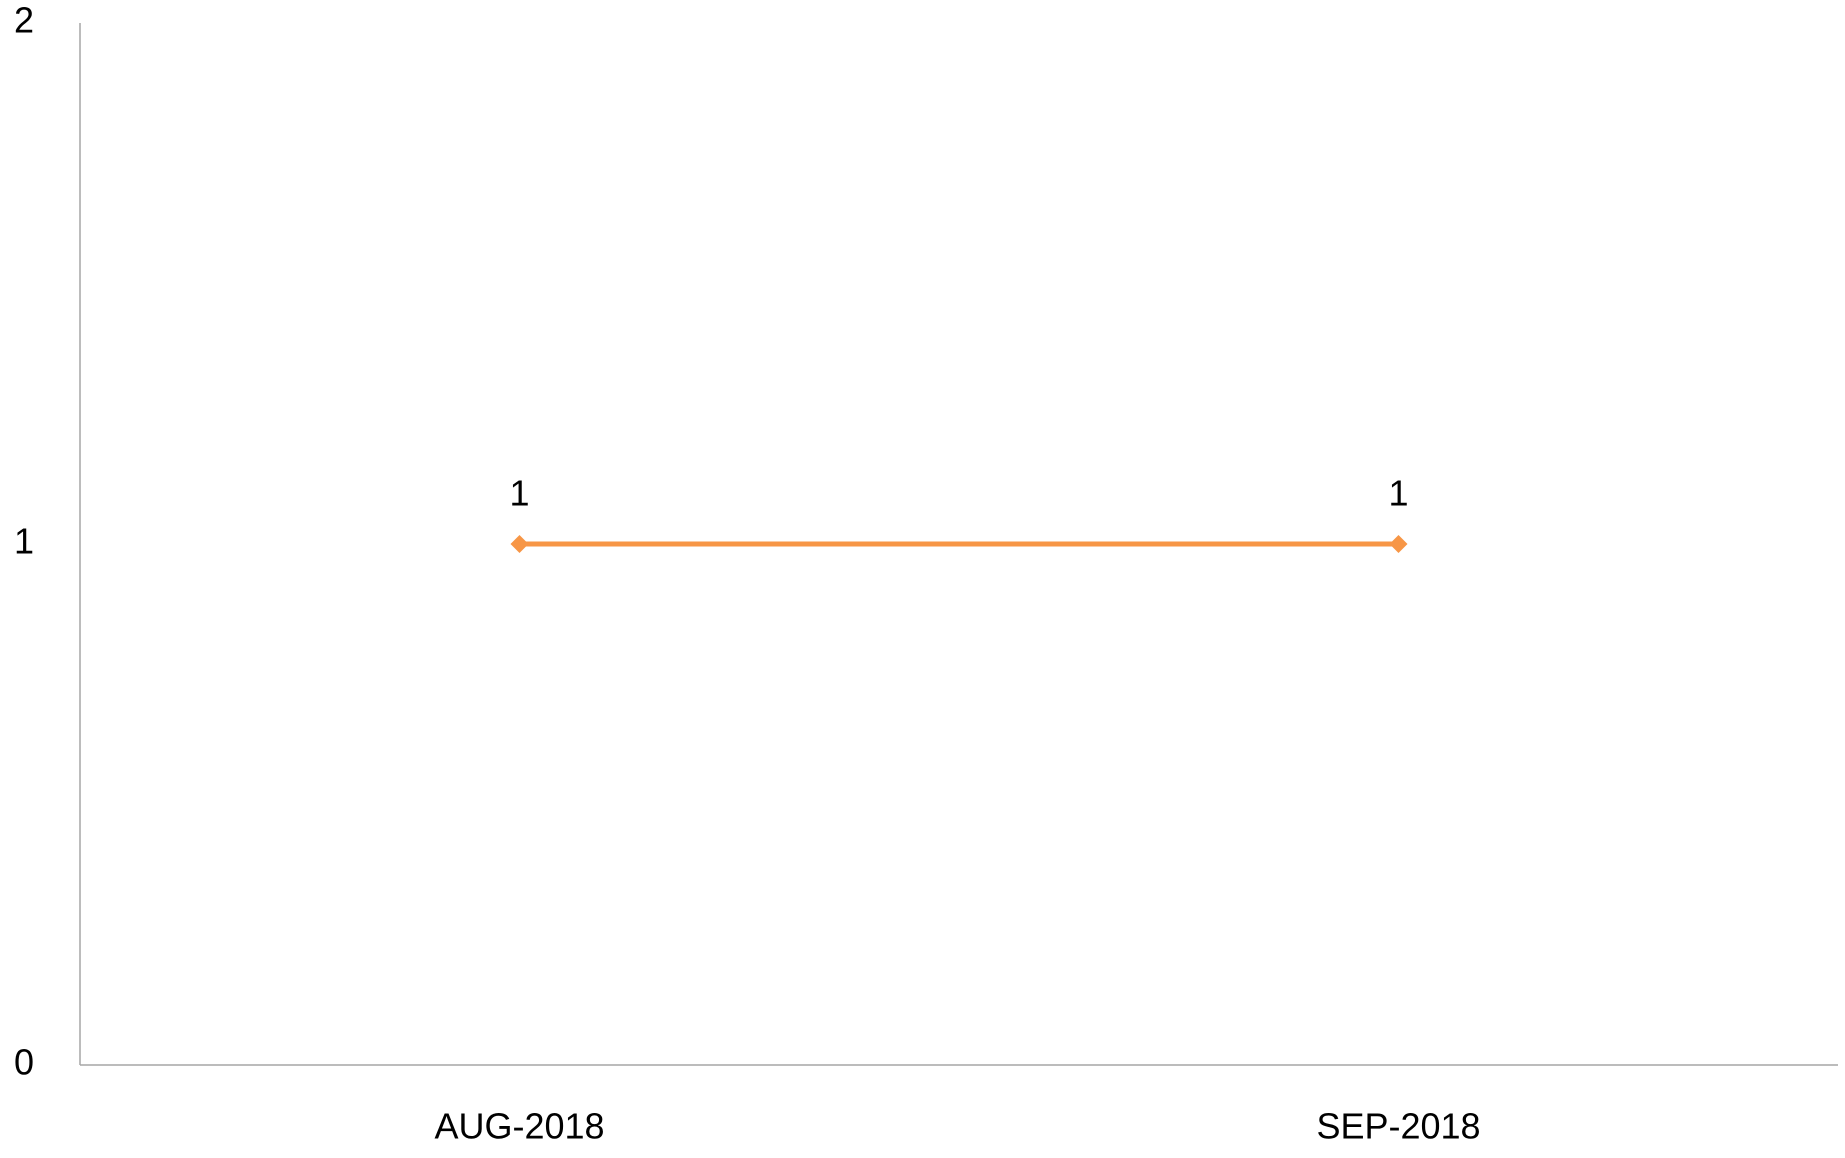 This screenshot has width=1845, height=1158. What do you see at coordinates (1398, 1126) in the screenshot?
I see `x-tick-label: SEP-2018` at bounding box center [1398, 1126].